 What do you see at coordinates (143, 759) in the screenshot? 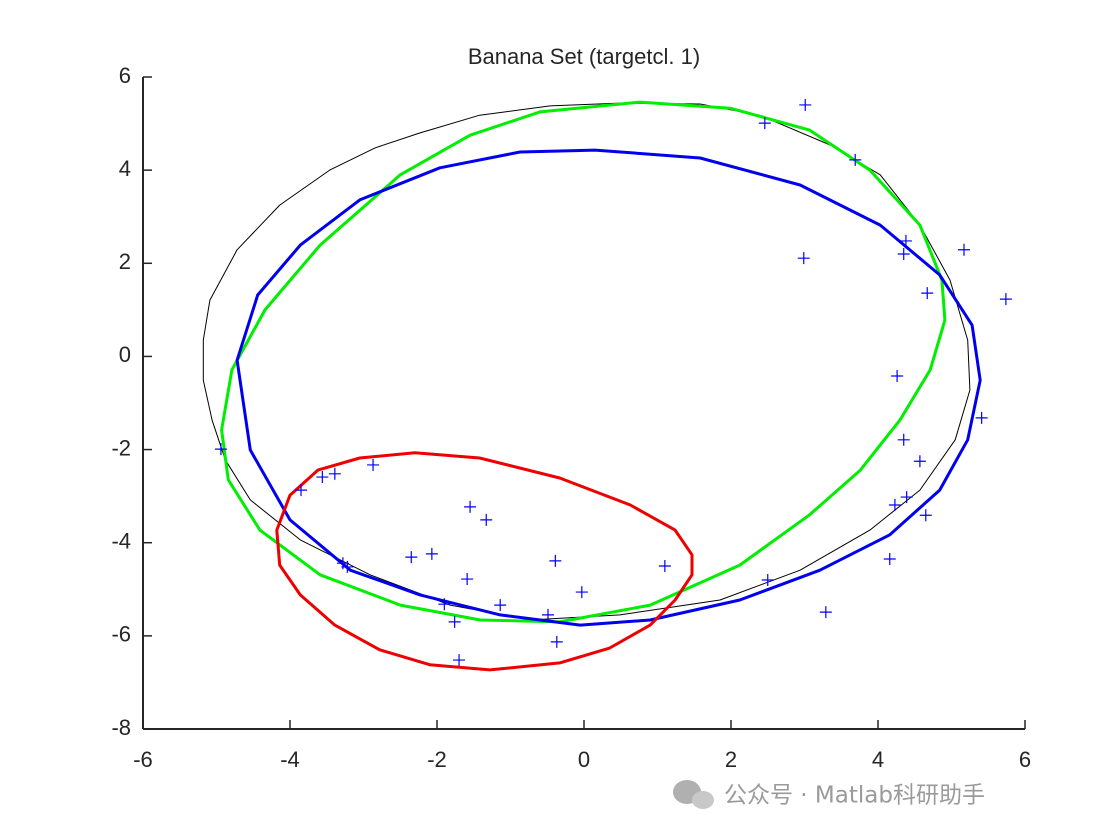
I see `x-tick-label: -6` at bounding box center [143, 759].